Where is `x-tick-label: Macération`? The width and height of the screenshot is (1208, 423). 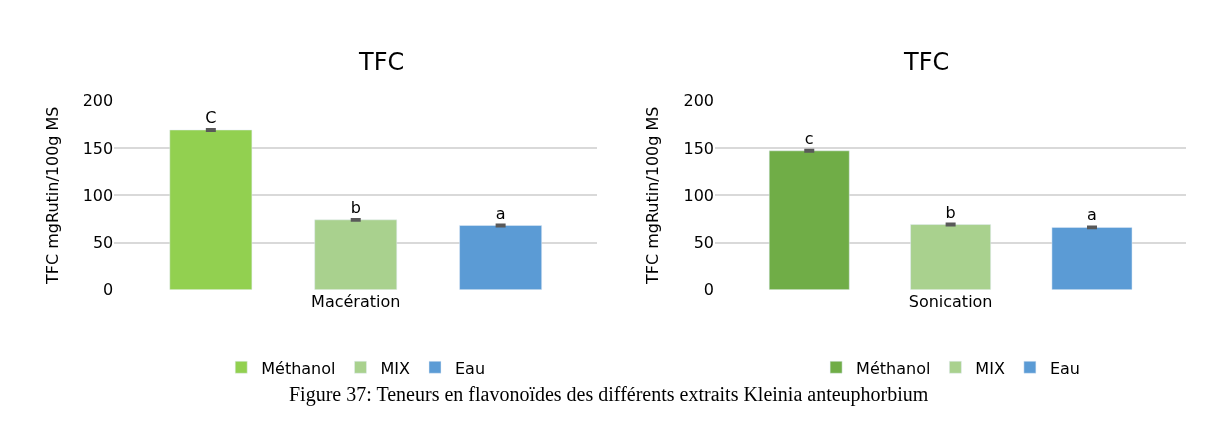 x-tick-label: Macération is located at coordinates (356, 301).